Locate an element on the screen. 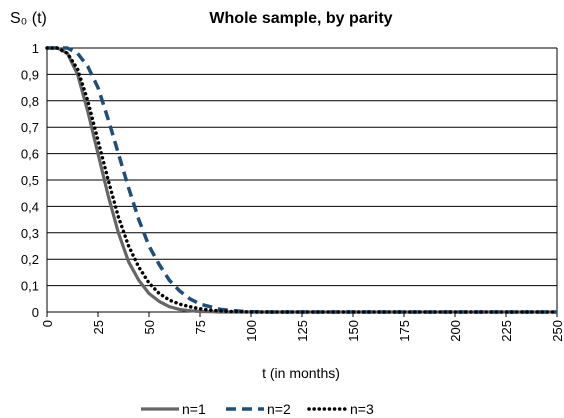  x-tick-label: 75 is located at coordinates (200, 327).